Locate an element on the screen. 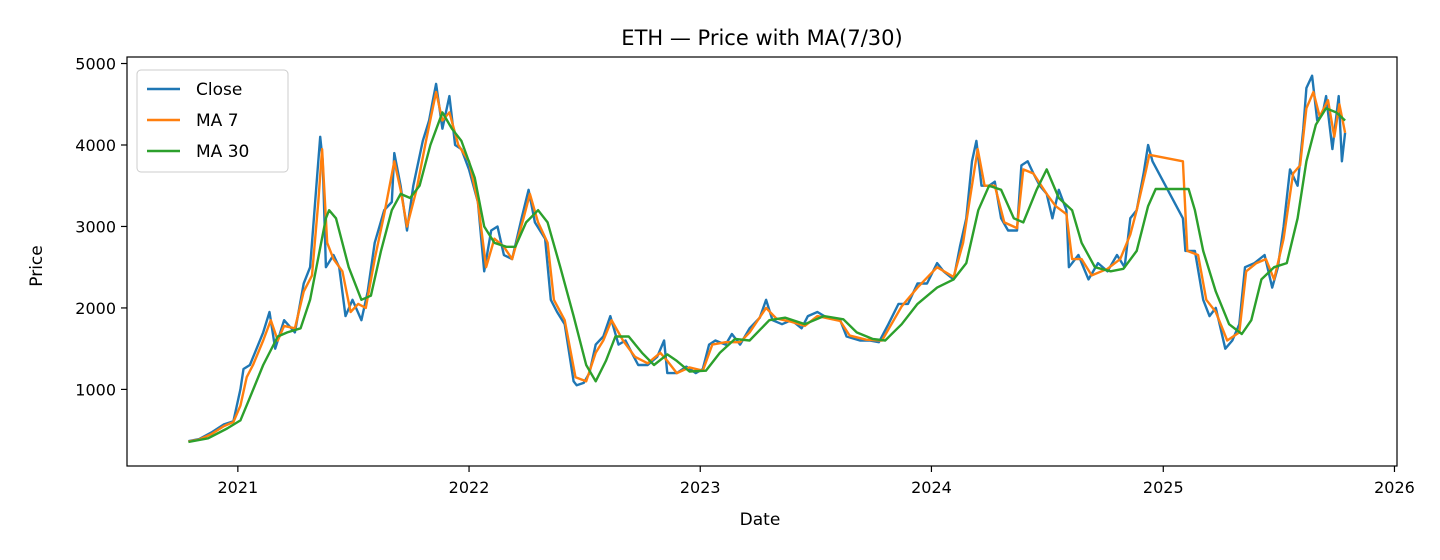 This screenshot has height=560, width=1440. x-tick-label: 2025 is located at coordinates (1163, 487).